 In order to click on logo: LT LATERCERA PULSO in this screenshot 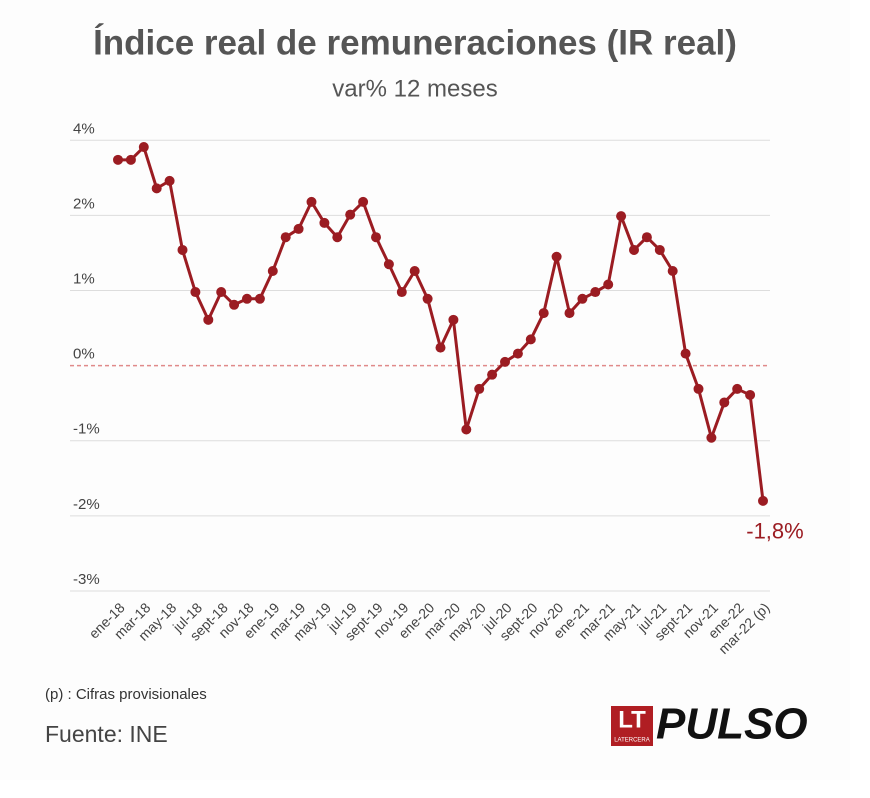, I will do `click(709, 724)`.